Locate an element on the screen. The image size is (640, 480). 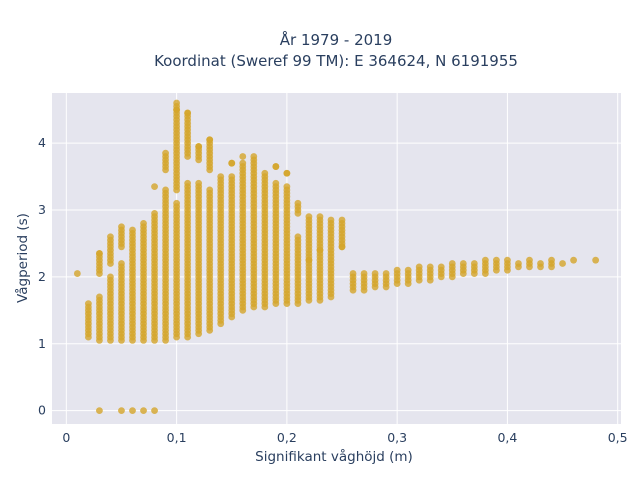
x-tick-label: 0,1 is located at coordinates (177, 437).